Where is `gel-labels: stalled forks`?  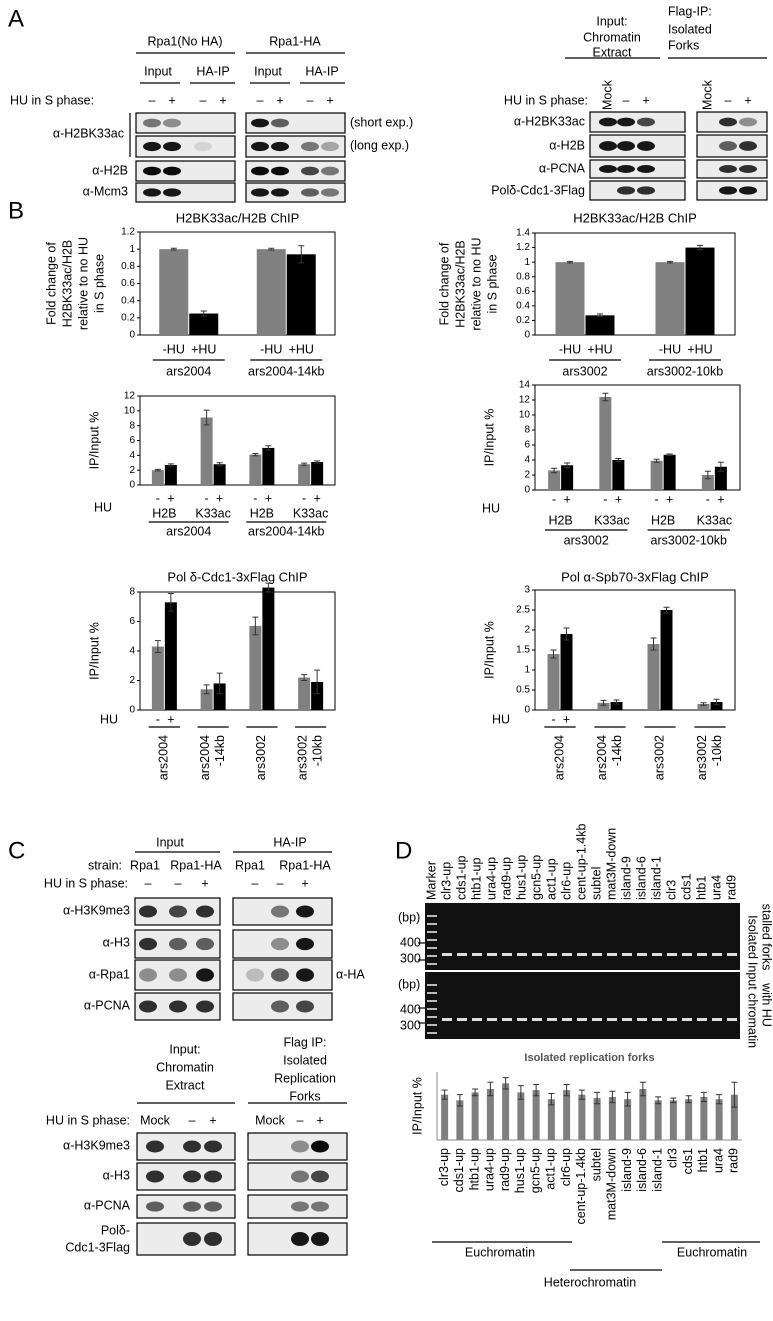 gel-labels: stalled forks is located at coordinates (766, 937).